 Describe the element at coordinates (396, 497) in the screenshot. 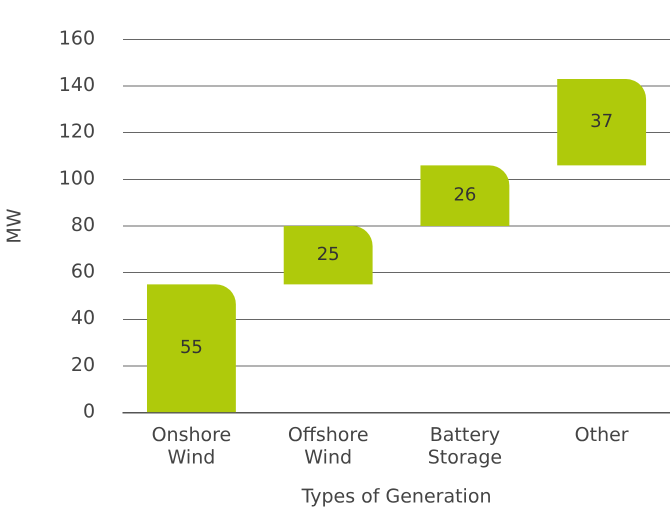

I see `x-axis-title: Types of Generation` at that location.